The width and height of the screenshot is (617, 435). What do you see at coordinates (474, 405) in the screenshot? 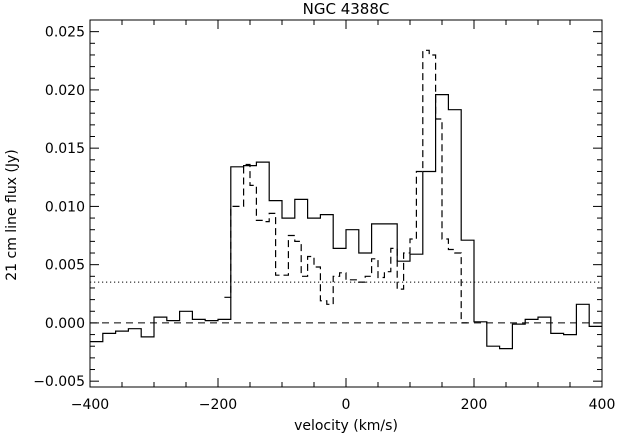
I see `x-tick-label: 200` at bounding box center [474, 405].